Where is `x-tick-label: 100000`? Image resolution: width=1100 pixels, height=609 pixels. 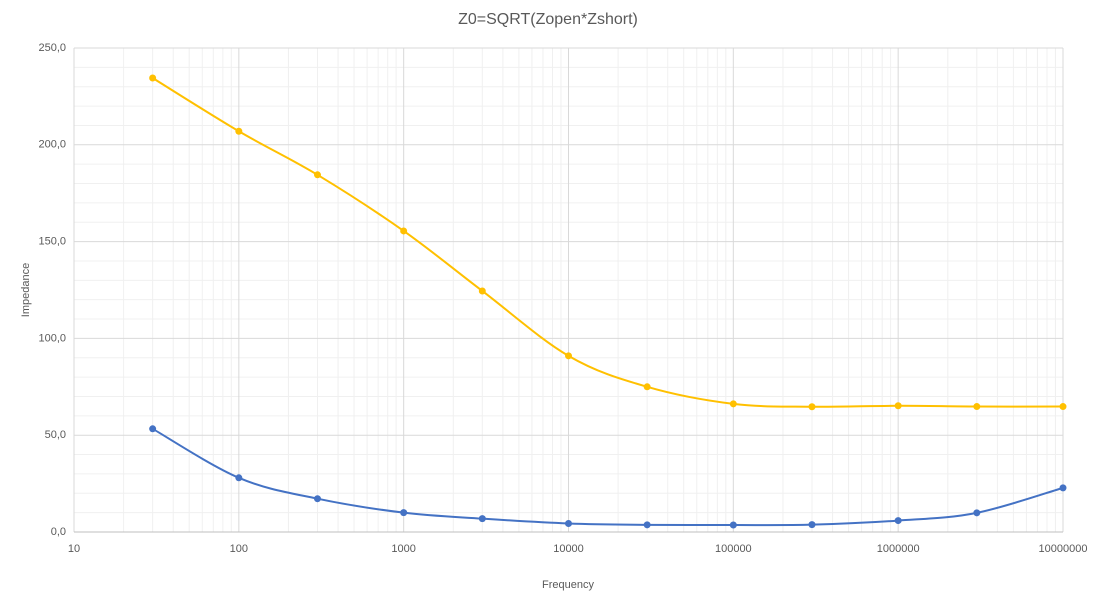 x-tick-label: 100000 is located at coordinates (733, 549).